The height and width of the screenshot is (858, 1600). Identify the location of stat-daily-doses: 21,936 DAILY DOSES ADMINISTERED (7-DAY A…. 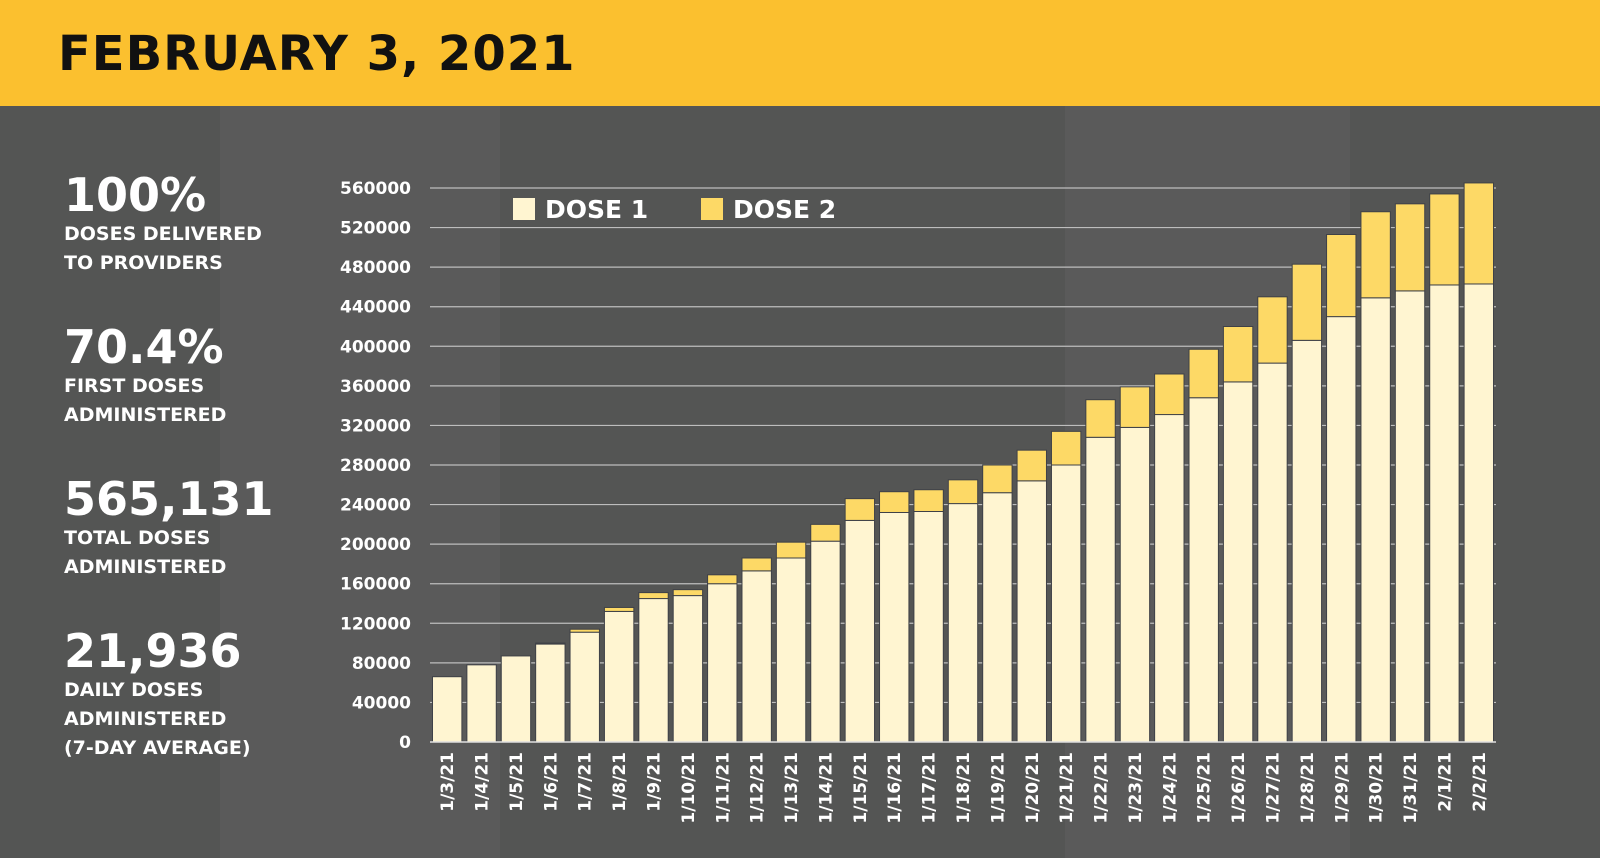
(184, 694).